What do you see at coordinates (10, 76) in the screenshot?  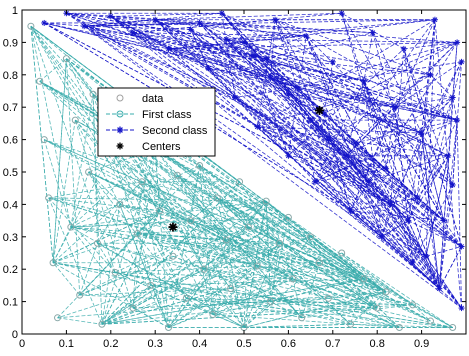 I see `y-tick-label: 0.8` at bounding box center [10, 76].